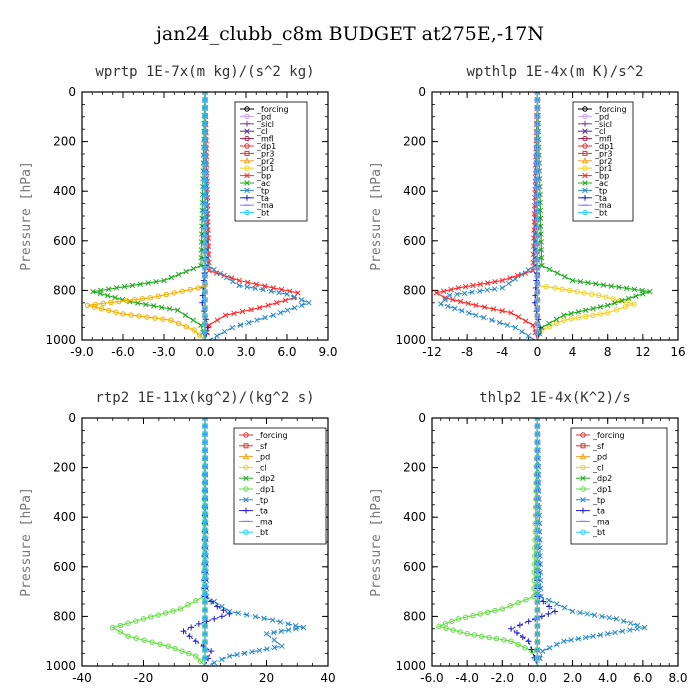  What do you see at coordinates (603, 153) in the screenshot?
I see `legend-label: _pr3` at bounding box center [603, 153].